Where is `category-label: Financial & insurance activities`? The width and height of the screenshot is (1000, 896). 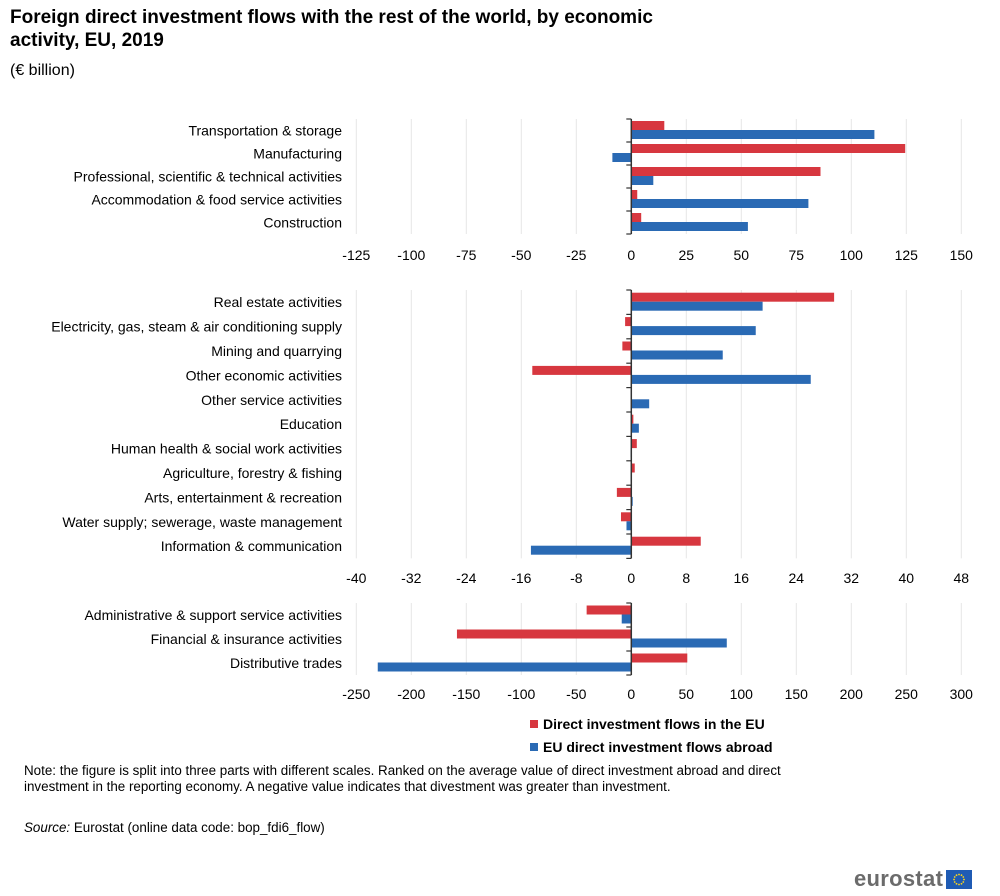 category-label: Financial & insurance activities is located at coordinates (246, 639).